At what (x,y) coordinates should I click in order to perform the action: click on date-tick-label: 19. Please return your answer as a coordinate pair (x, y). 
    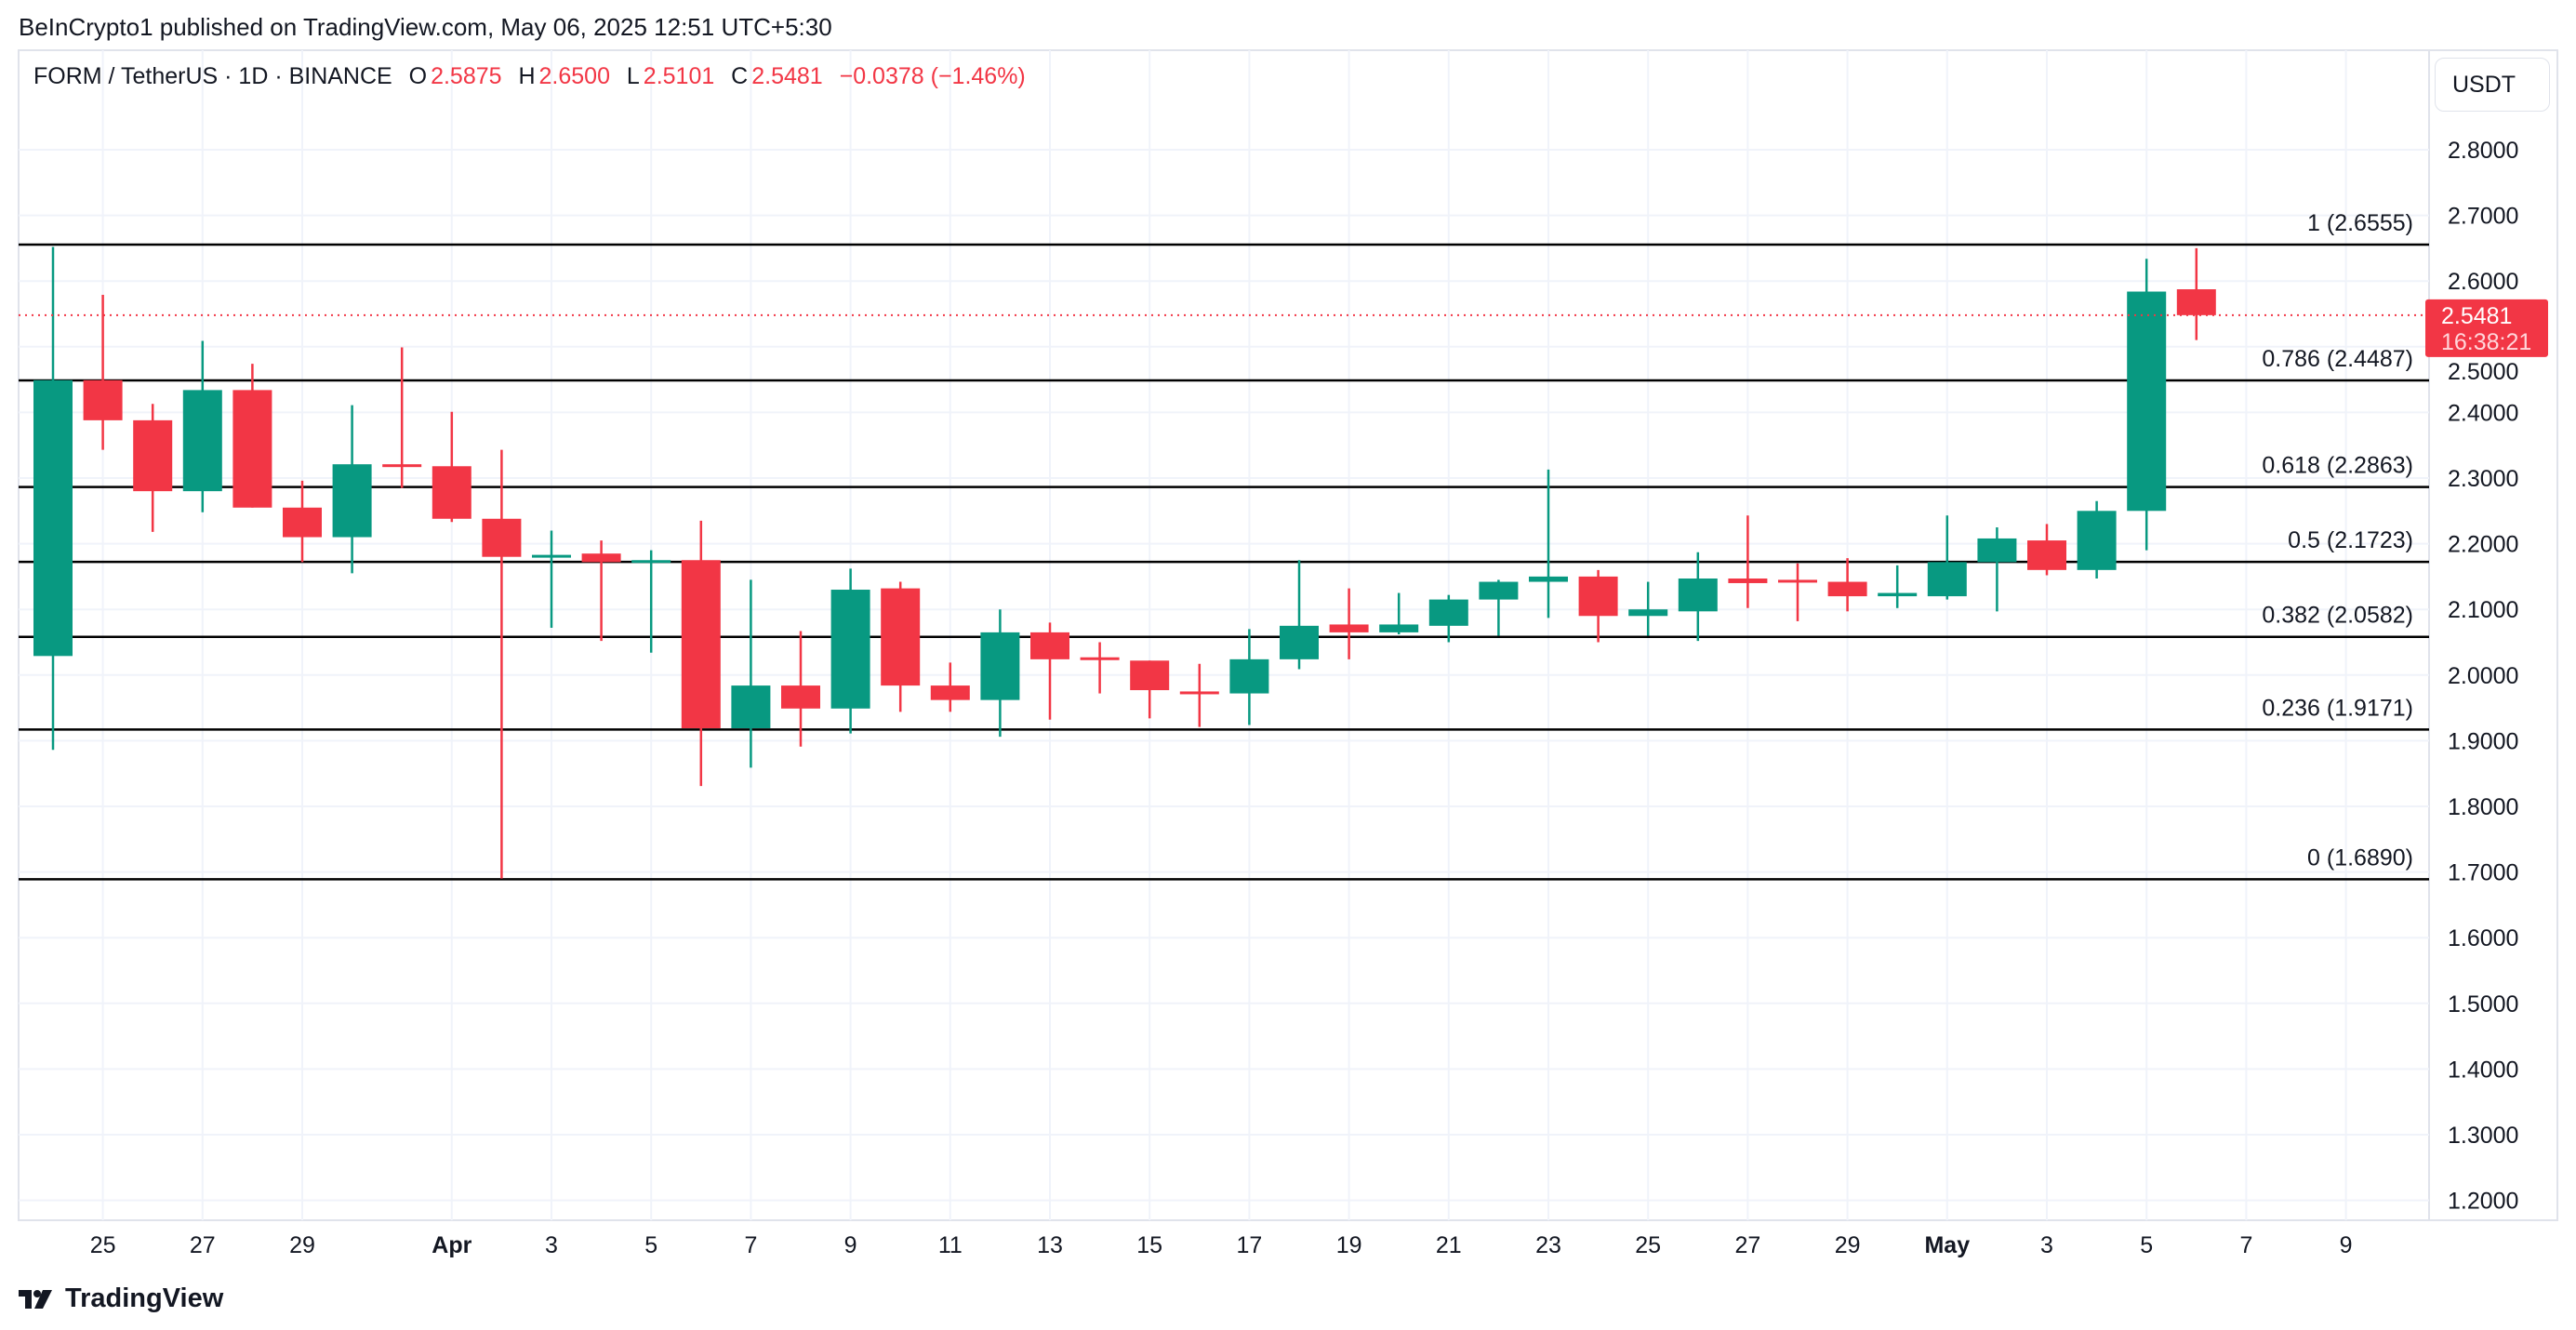
    Looking at the image, I should click on (1349, 1245).